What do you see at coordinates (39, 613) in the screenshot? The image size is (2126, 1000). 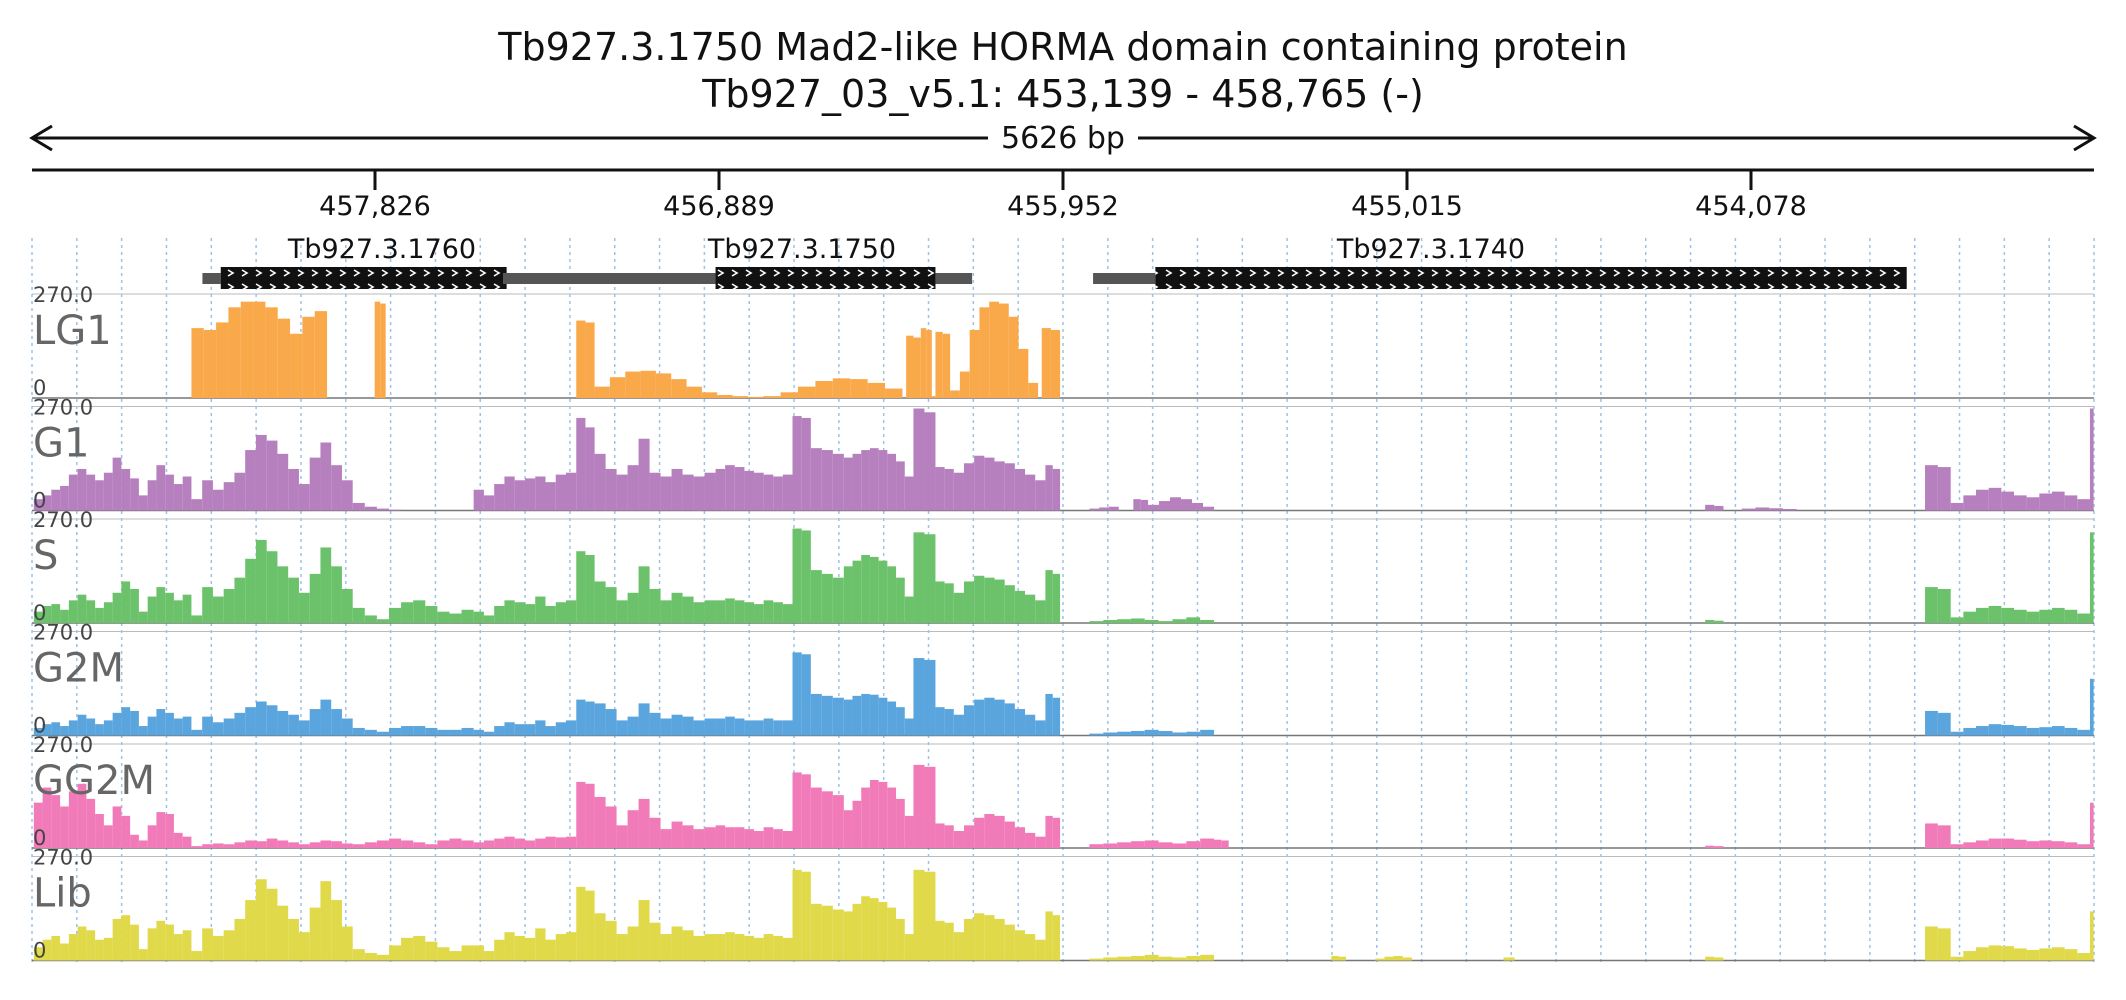 I see `track-min-label: 0` at bounding box center [39, 613].